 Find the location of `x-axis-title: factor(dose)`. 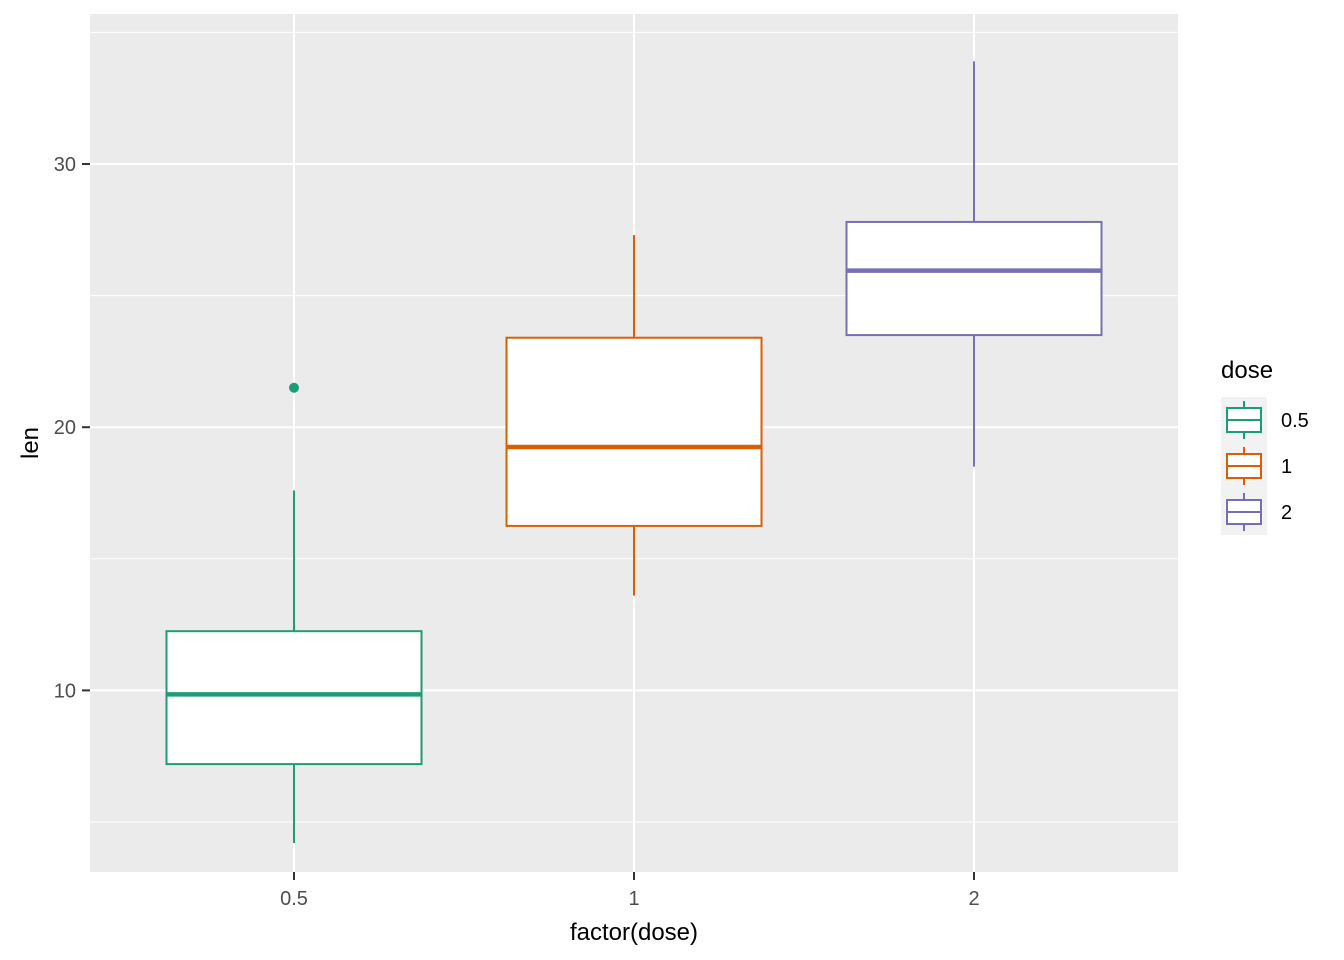

x-axis-title: factor(dose) is located at coordinates (634, 932).